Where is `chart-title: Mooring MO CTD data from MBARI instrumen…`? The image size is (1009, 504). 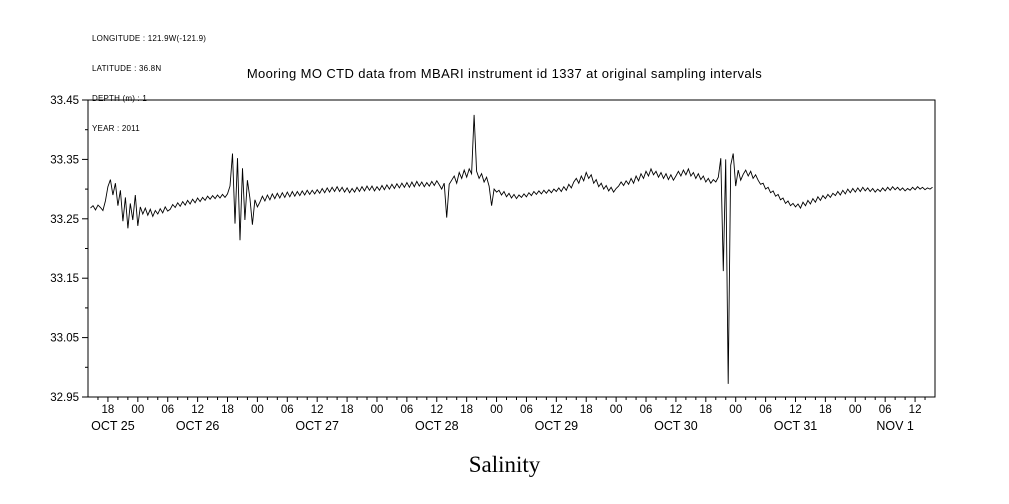
chart-title: Mooring MO CTD data from MBARI instrumen… is located at coordinates (504, 73).